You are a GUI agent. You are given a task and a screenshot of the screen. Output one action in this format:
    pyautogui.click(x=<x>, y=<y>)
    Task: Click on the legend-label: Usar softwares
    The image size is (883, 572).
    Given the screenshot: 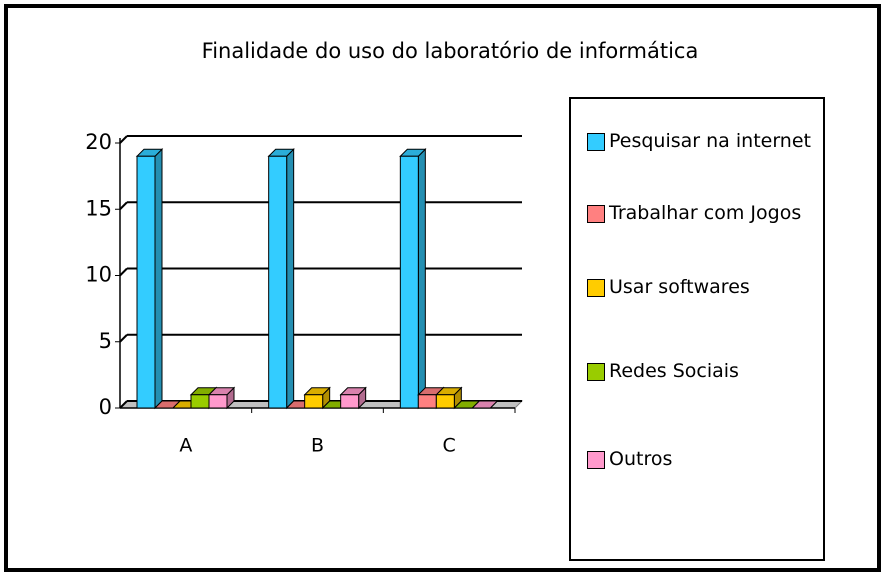 What is the action you would take?
    pyautogui.click(x=679, y=287)
    